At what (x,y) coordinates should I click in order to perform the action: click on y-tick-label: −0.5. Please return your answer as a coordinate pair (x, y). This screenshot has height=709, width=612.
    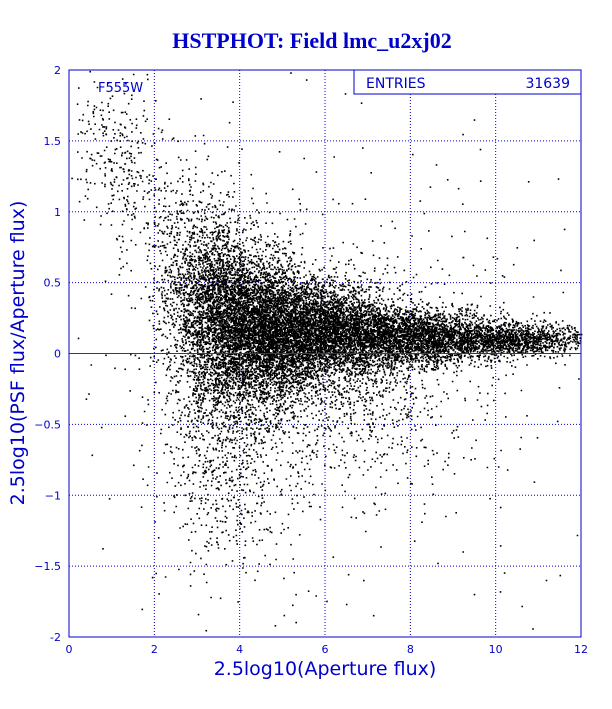
    Looking at the image, I should click on (47, 424).